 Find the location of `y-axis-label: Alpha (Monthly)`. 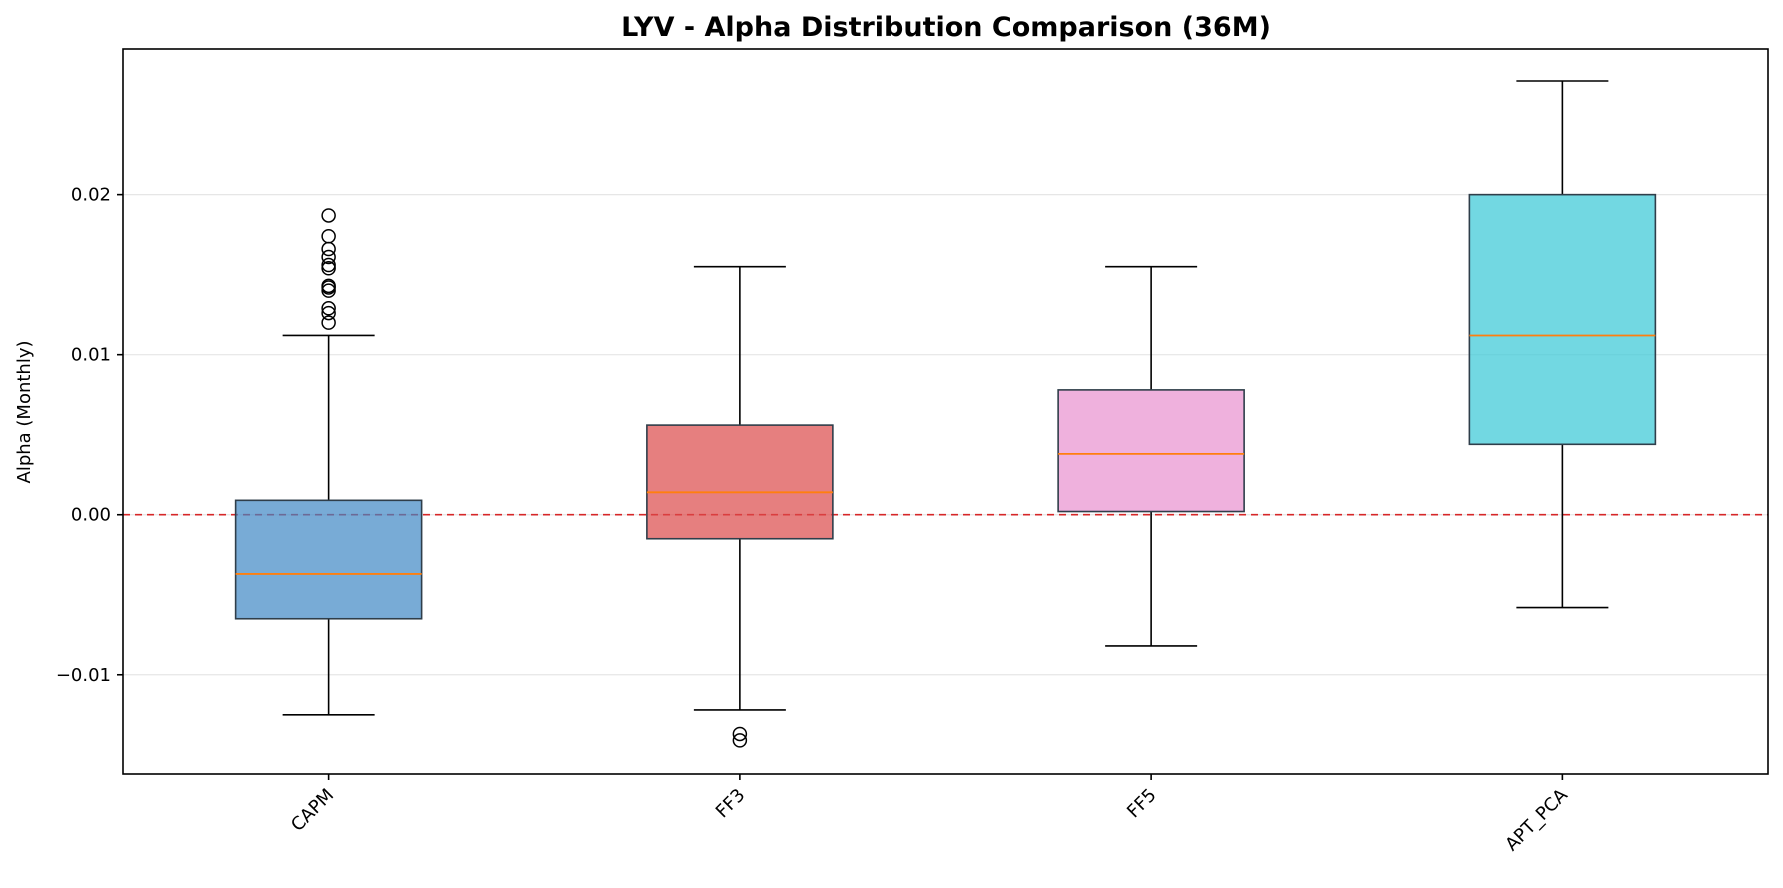

y-axis-label: Alpha (Monthly) is located at coordinates (24, 411).